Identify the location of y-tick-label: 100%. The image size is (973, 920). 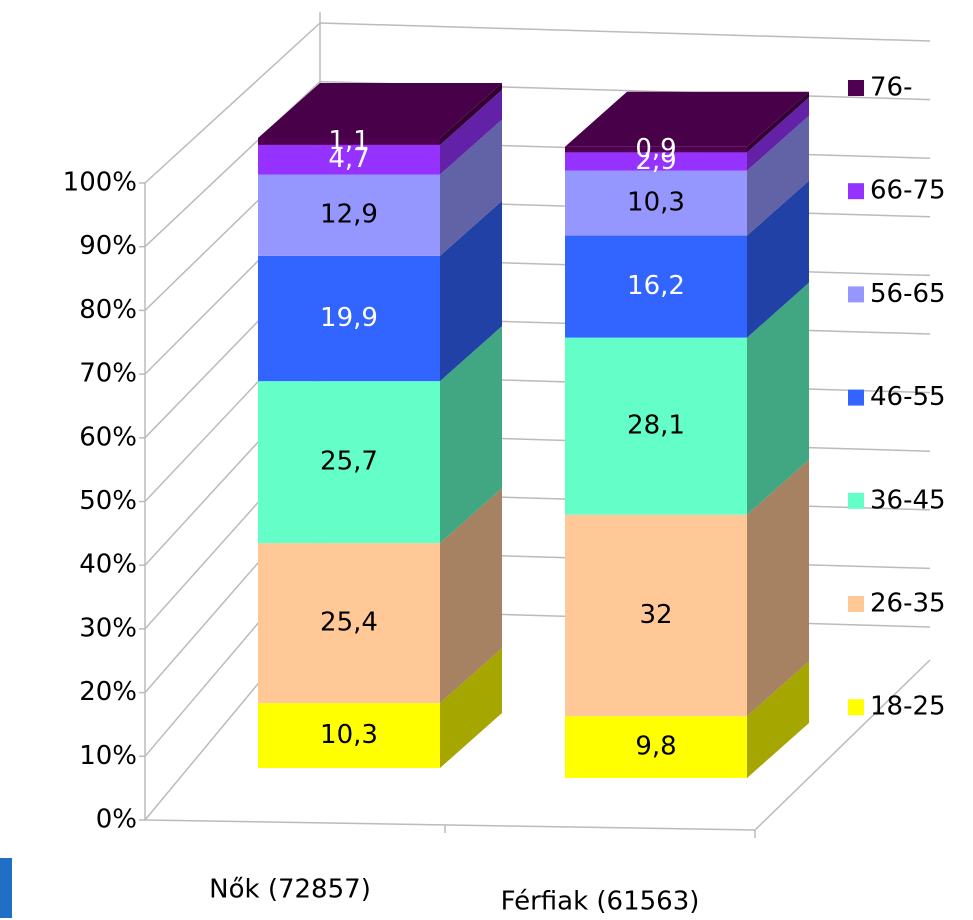
(100, 183).